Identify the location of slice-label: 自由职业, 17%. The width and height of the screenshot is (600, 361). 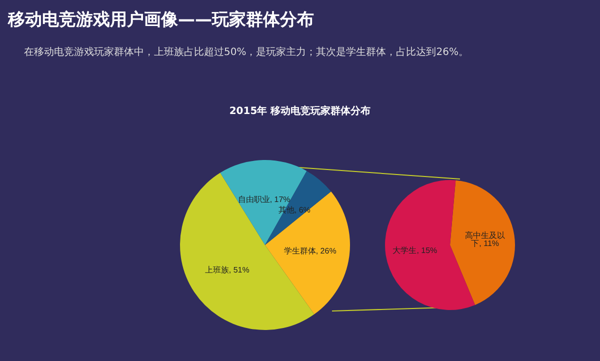
(264, 199).